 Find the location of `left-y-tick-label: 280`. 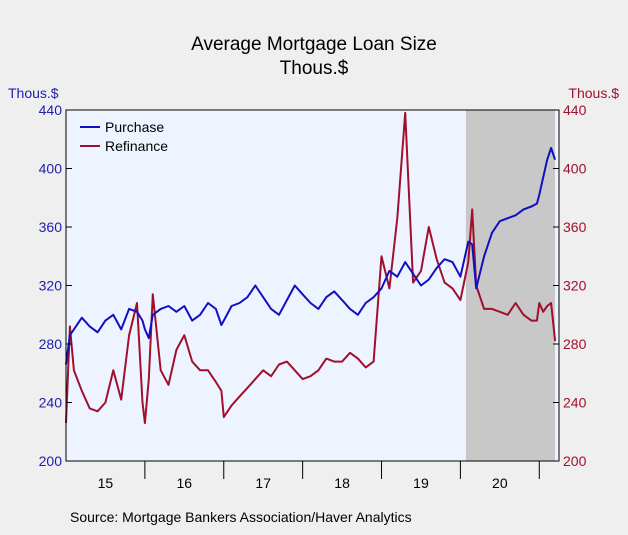

left-y-tick-label: 280 is located at coordinates (51, 344).